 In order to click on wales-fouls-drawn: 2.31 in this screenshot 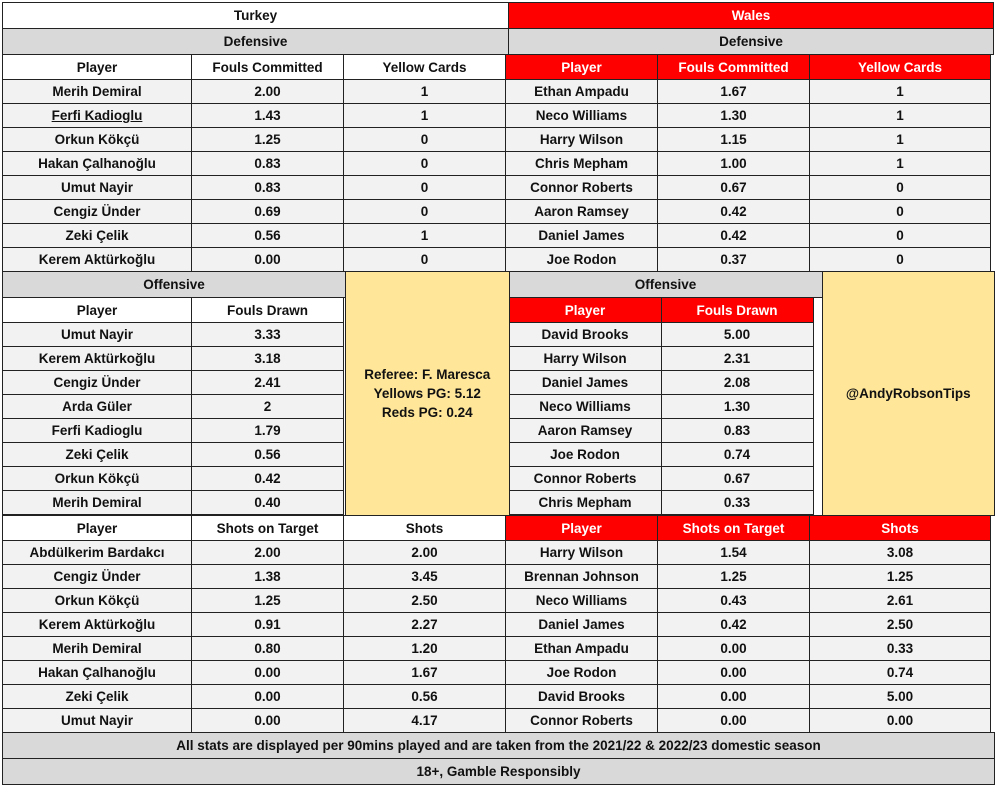, I will do `click(737, 358)`.